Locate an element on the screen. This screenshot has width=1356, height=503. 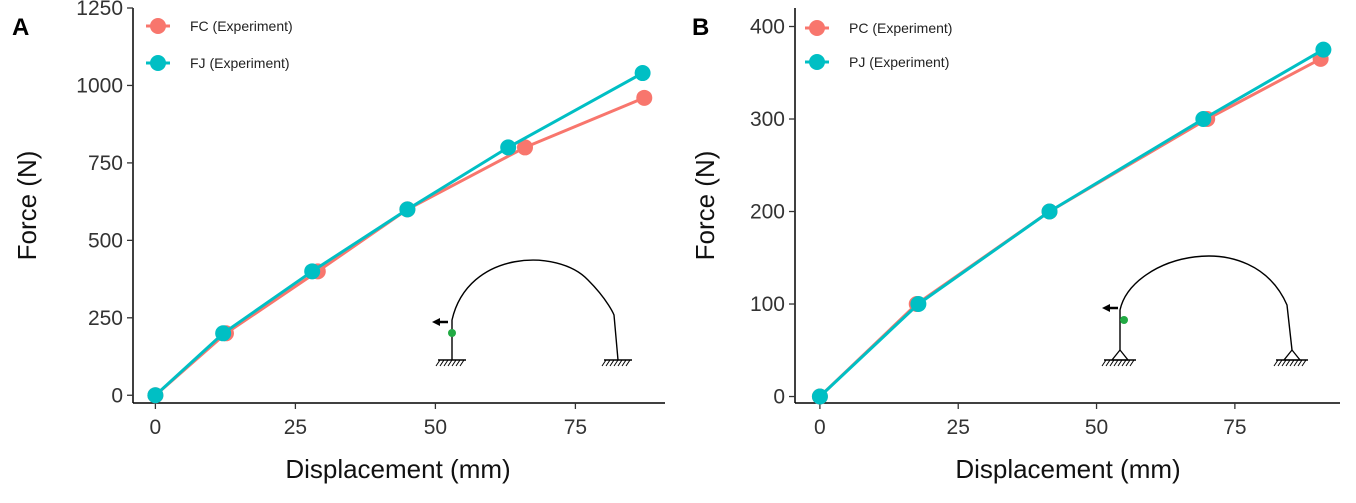
y-tick-label: 750 is located at coordinates (105, 163).